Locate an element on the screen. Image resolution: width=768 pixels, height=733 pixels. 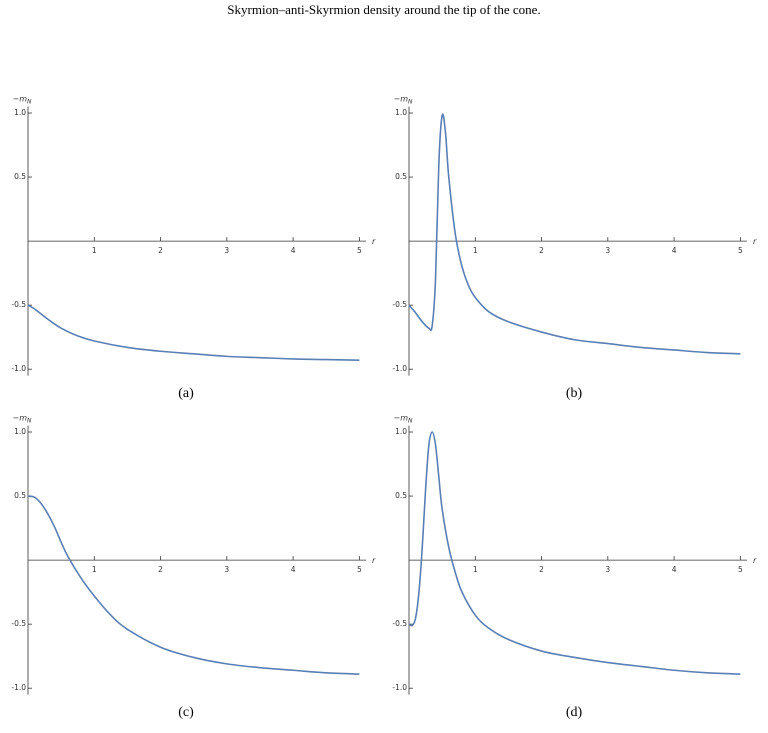
panel-caption: (d) is located at coordinates (574, 712).